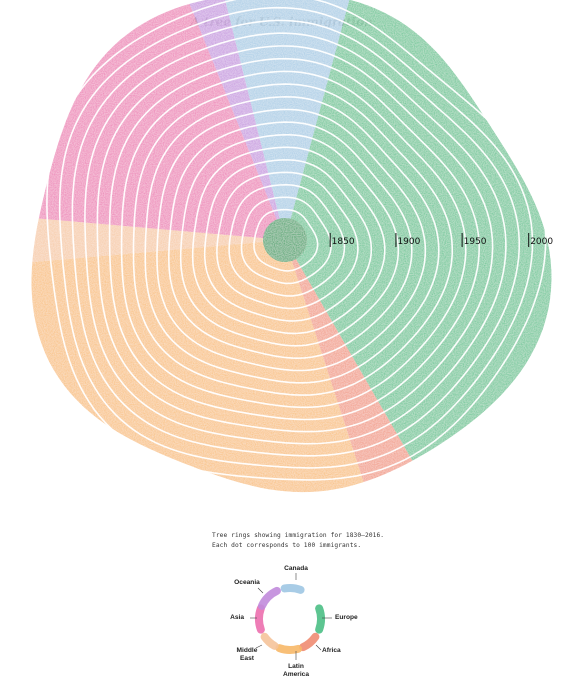  Describe the element at coordinates (247, 658) in the screenshot. I see `legend-label: East` at that location.